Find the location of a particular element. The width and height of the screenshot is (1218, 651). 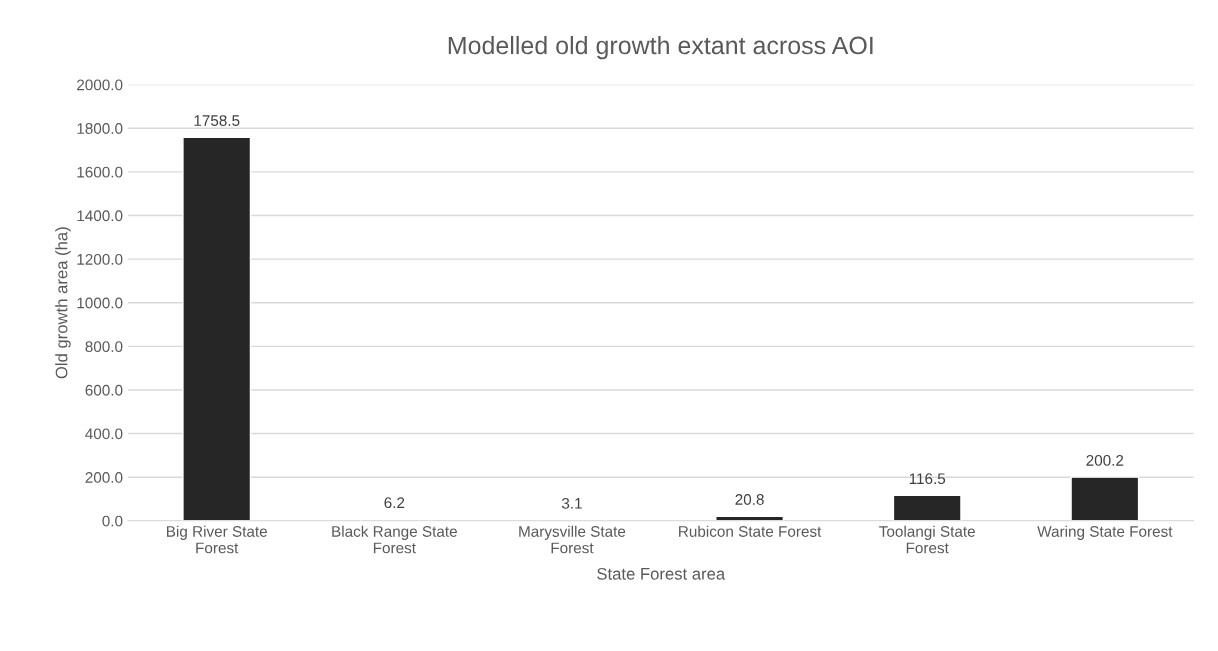

y-tick-label: 1200.0 is located at coordinates (100, 259).